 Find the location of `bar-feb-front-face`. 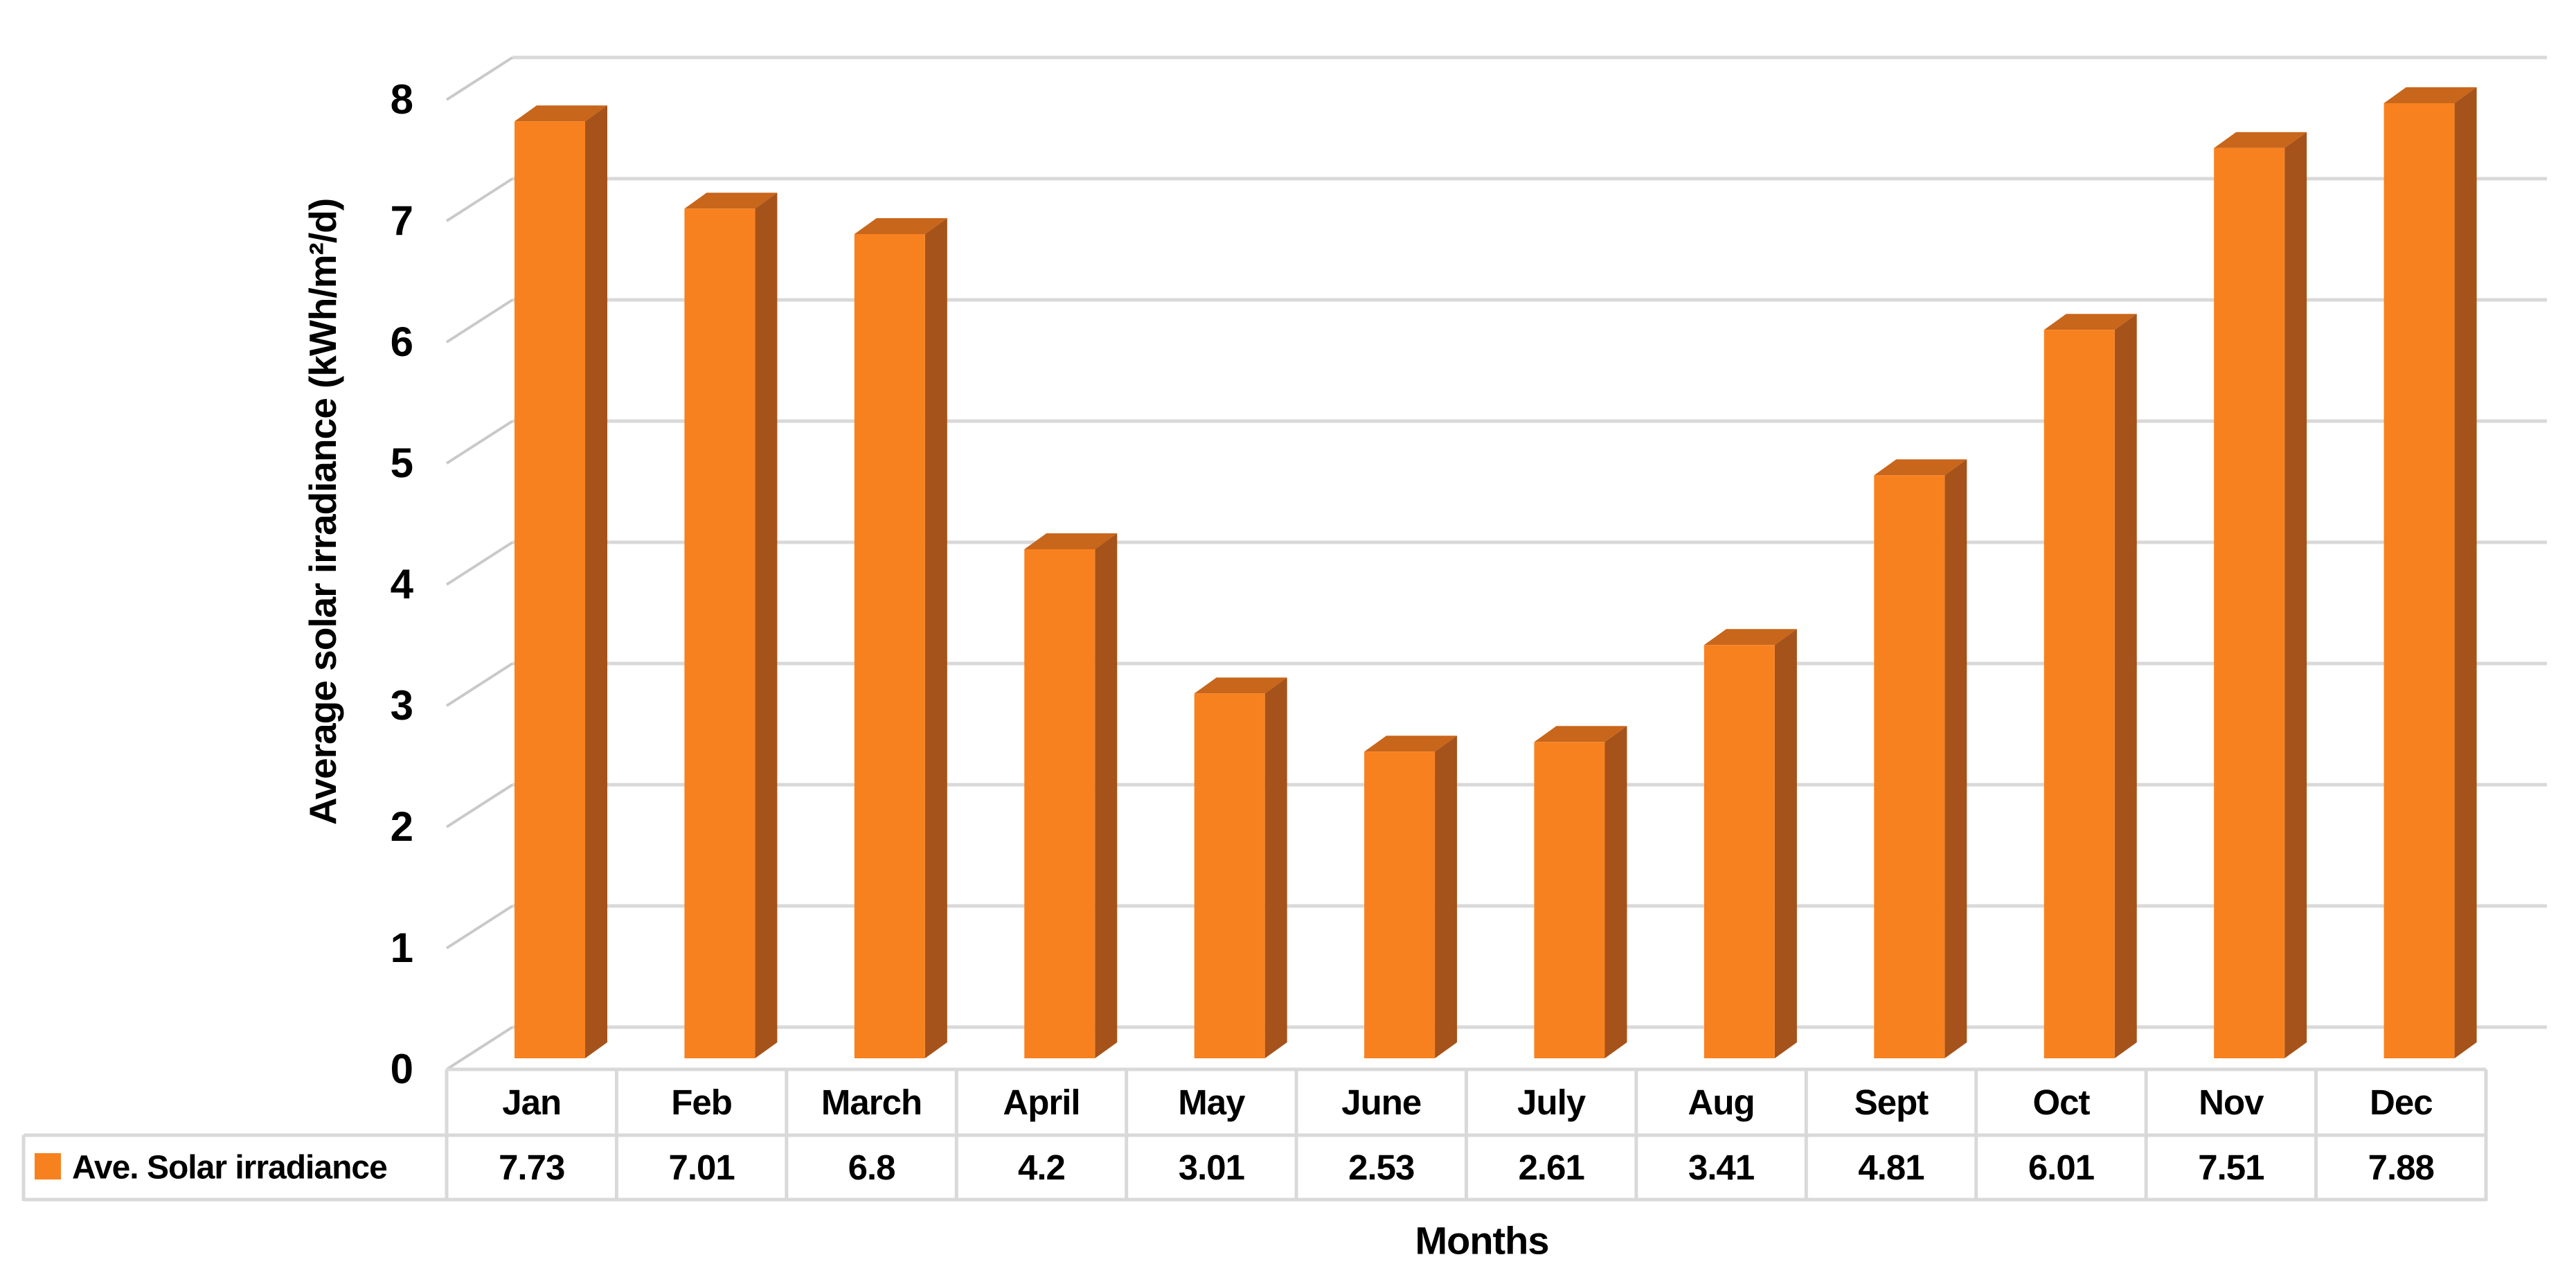

bar-feb-front-face is located at coordinates (719, 633).